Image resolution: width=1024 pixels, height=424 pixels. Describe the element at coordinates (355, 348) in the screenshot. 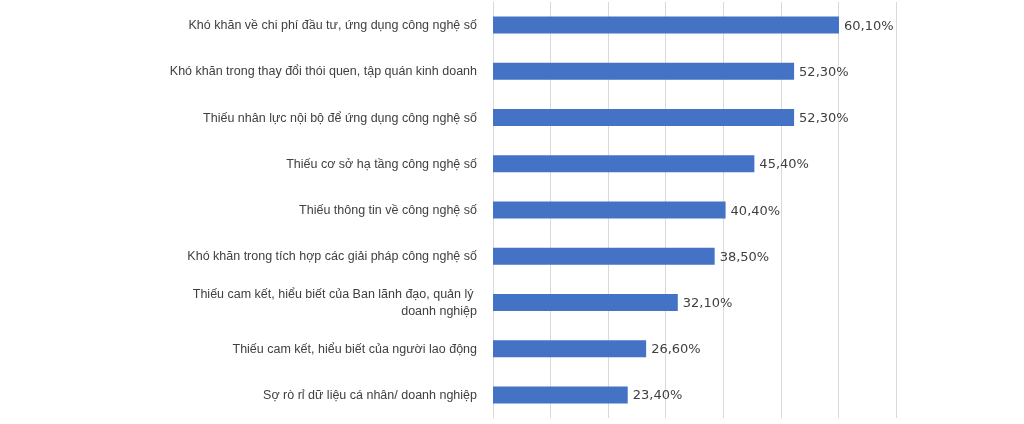

I see `y-tick-label: Thiếu cam kết, hiểu biết của người lao động` at that location.